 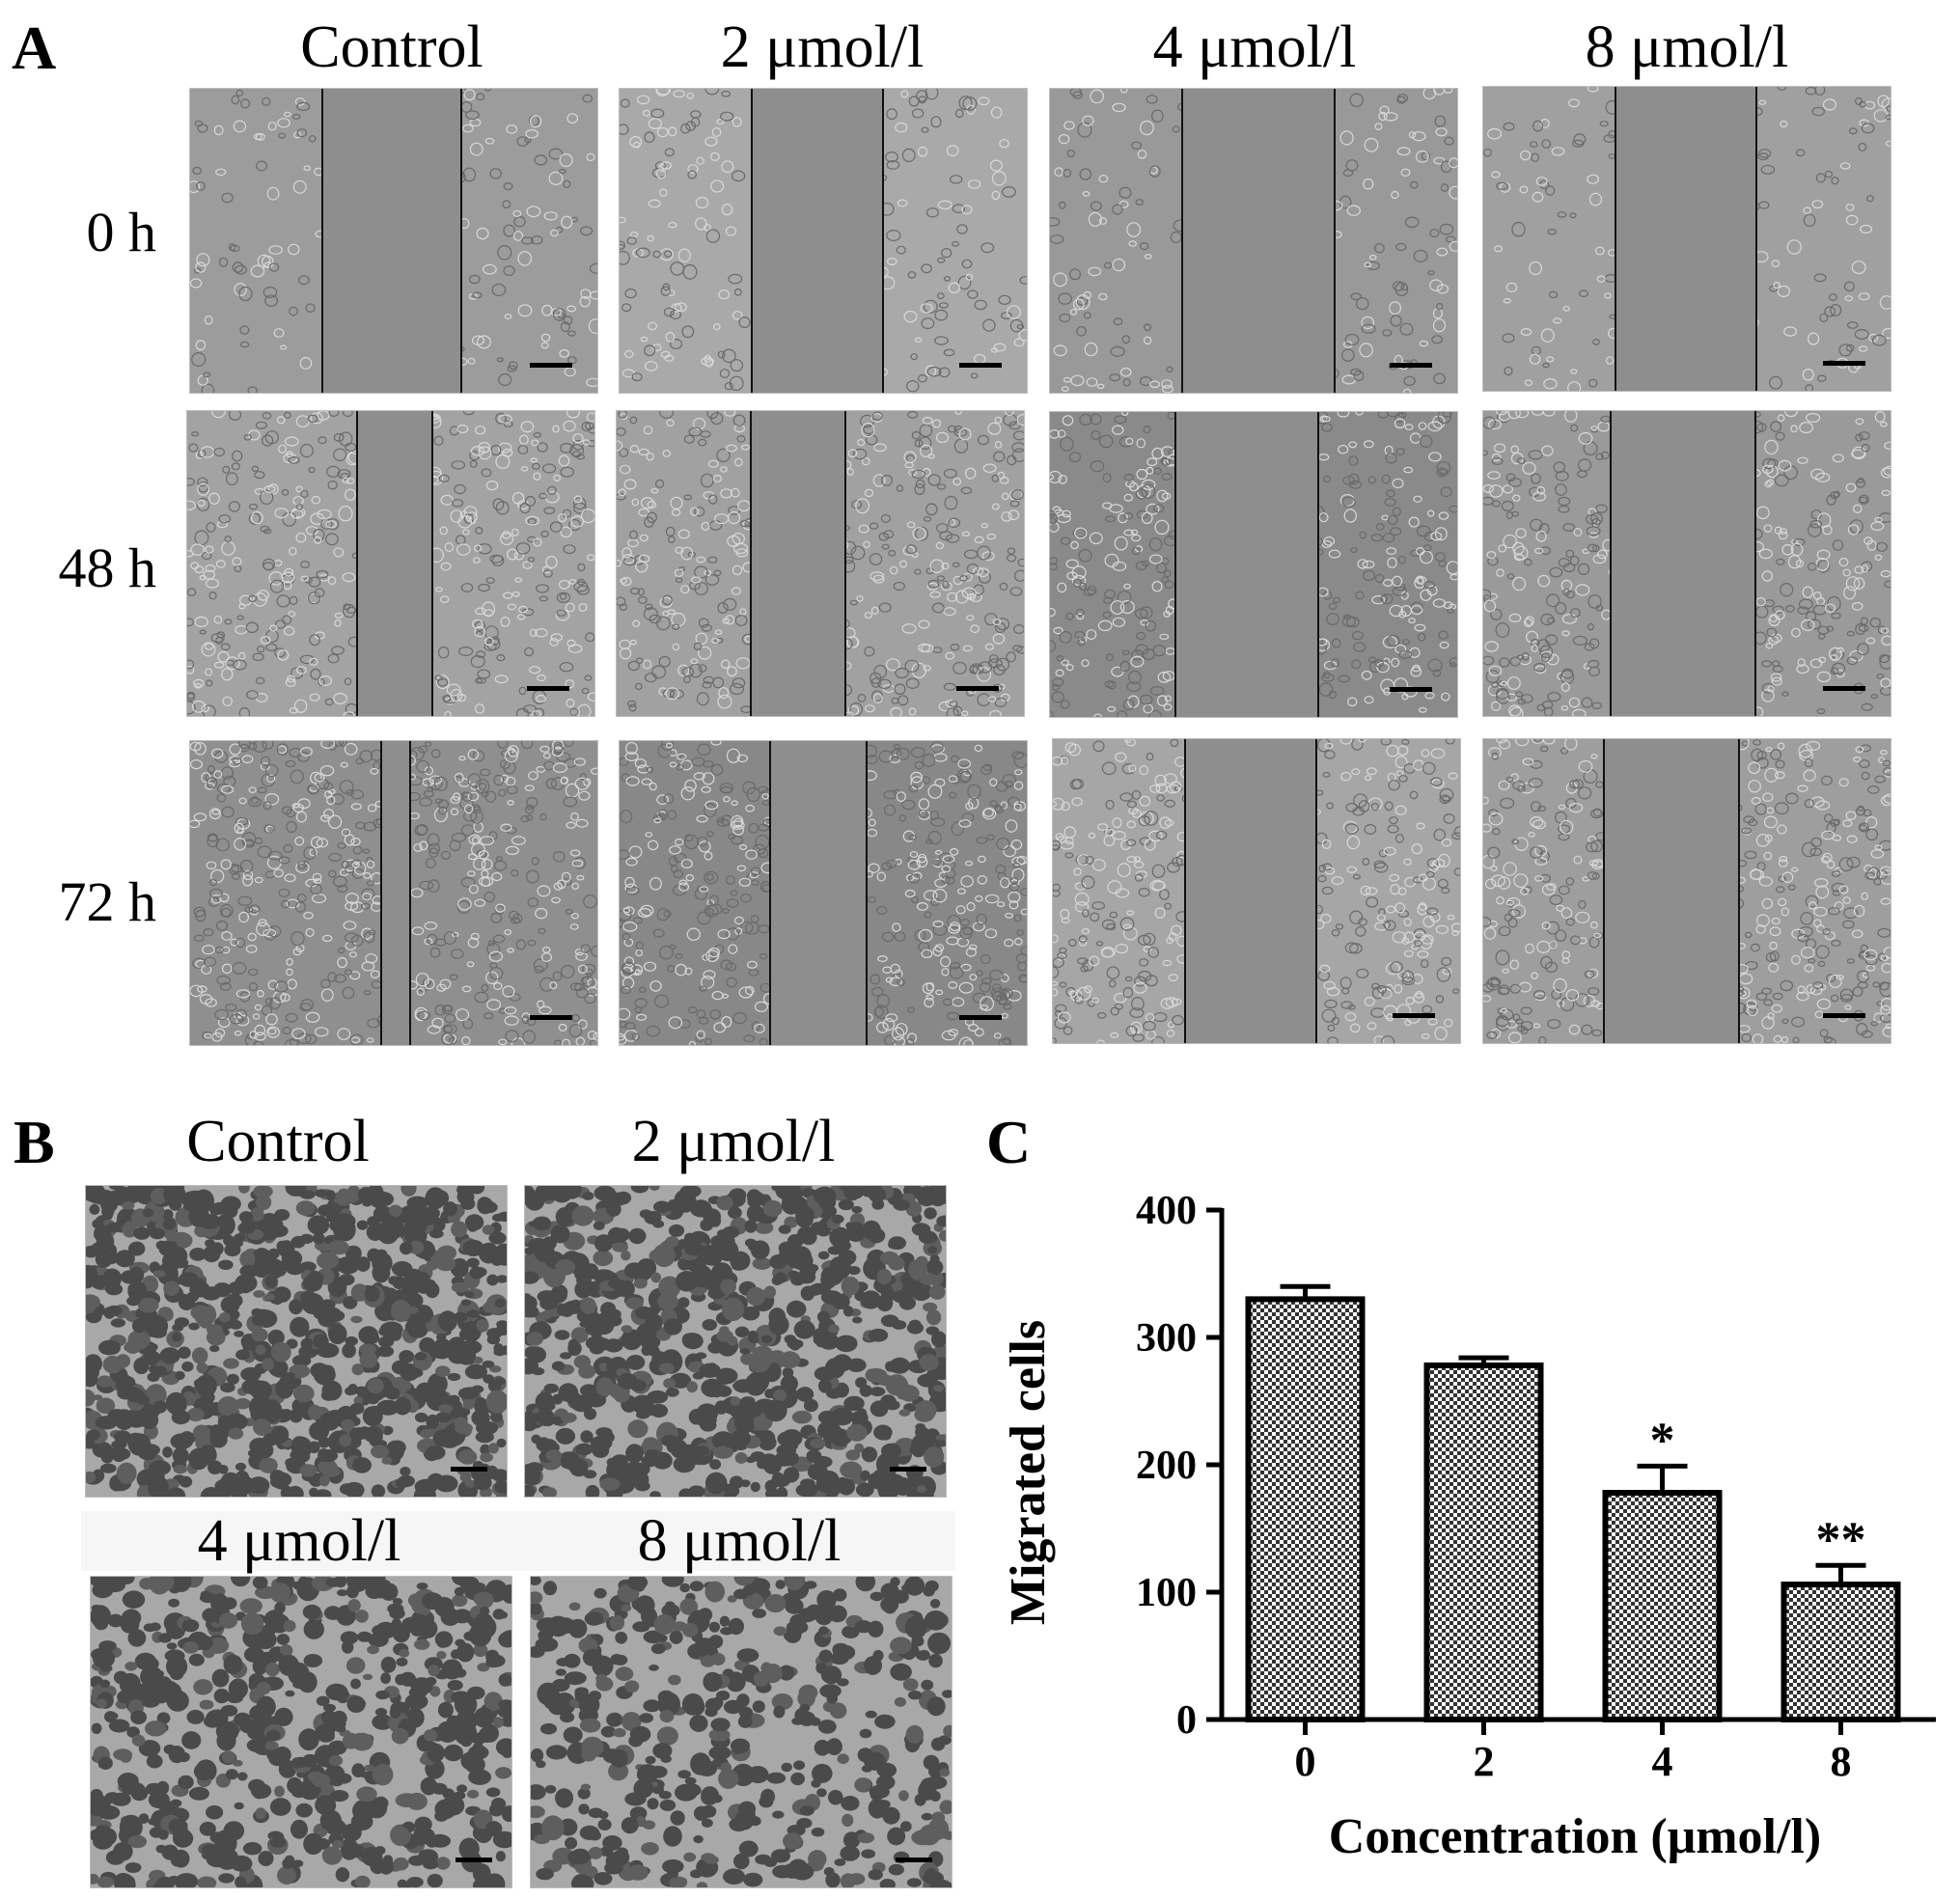 I want to click on micrograph-control-0h, so click(x=393, y=241).